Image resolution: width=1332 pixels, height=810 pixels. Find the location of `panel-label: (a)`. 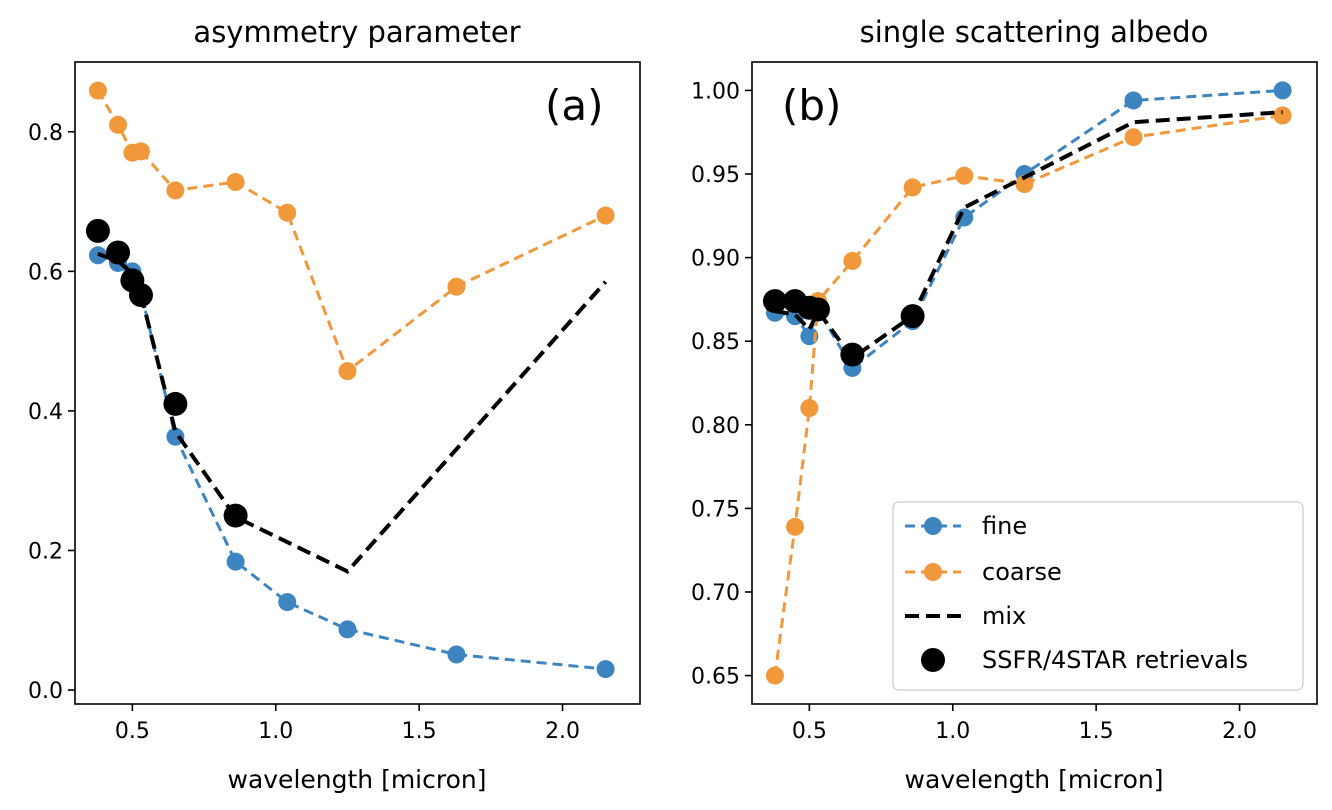

panel-label: (a) is located at coordinates (574, 105).